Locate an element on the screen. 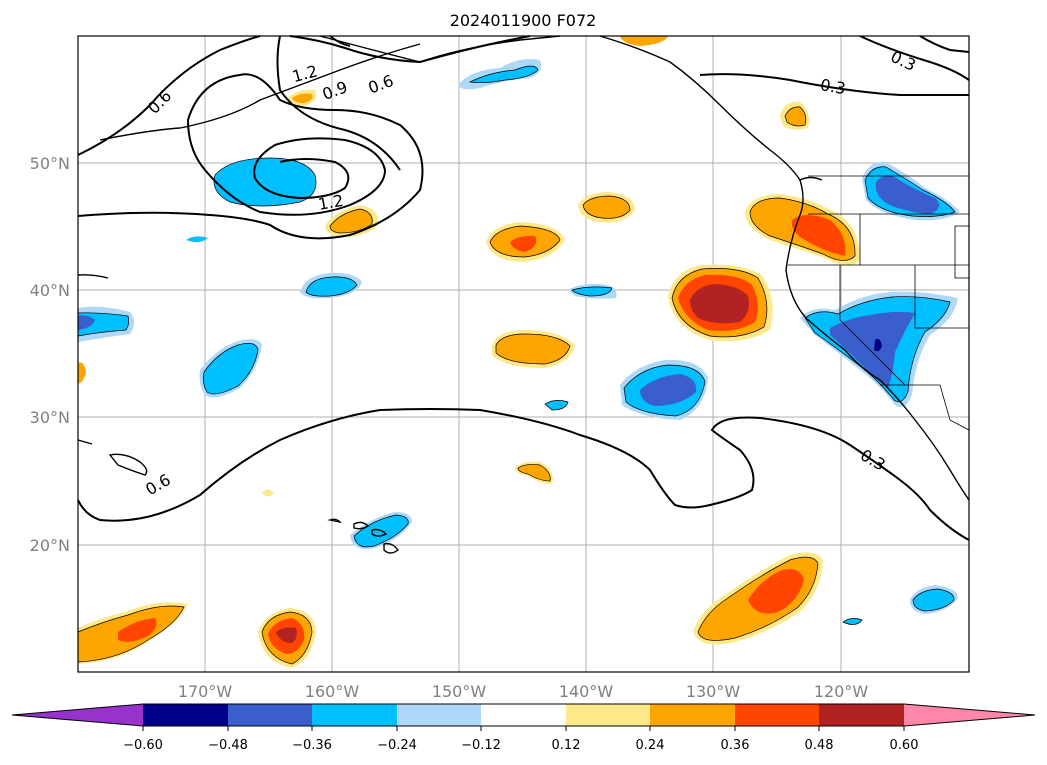  colorbar-tick-label: 0.48 is located at coordinates (819, 745).